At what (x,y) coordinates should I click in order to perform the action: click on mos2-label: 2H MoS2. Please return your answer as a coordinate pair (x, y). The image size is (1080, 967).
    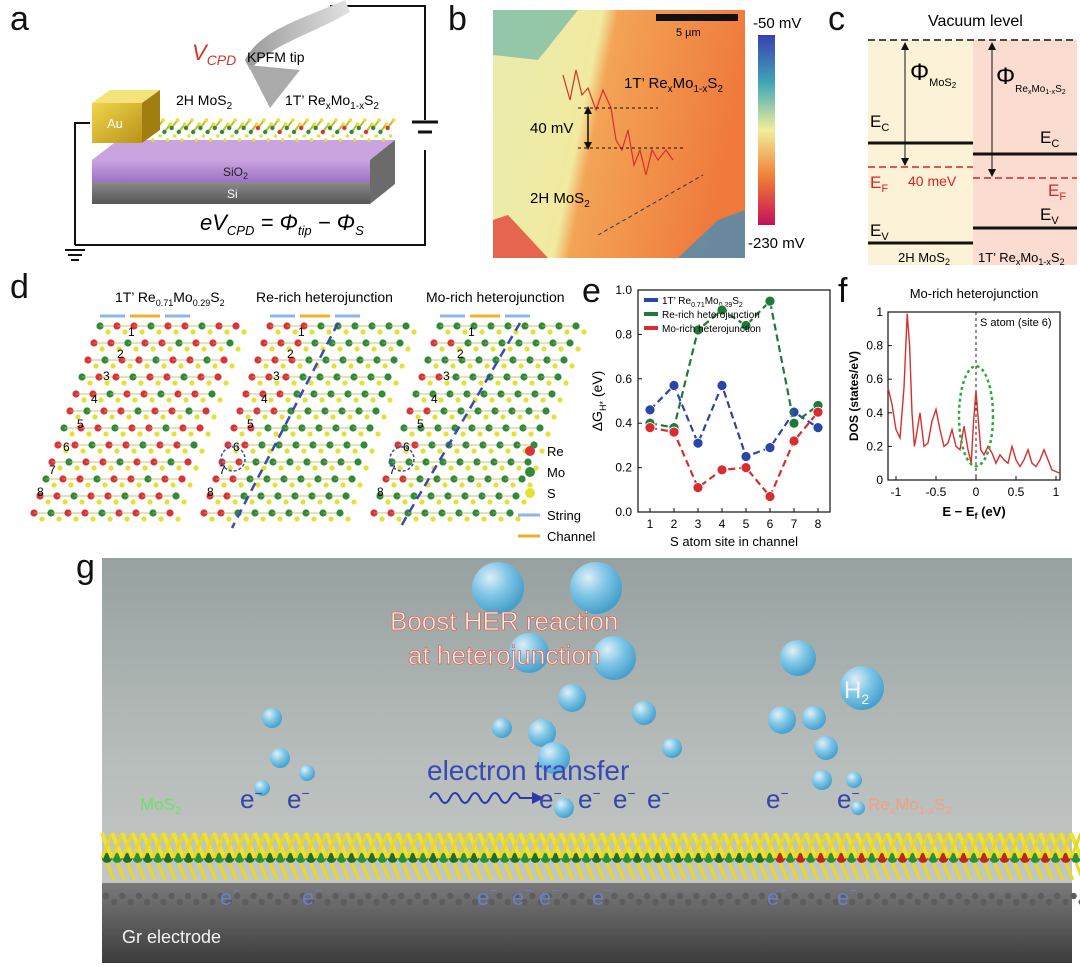
    Looking at the image, I should click on (204, 102).